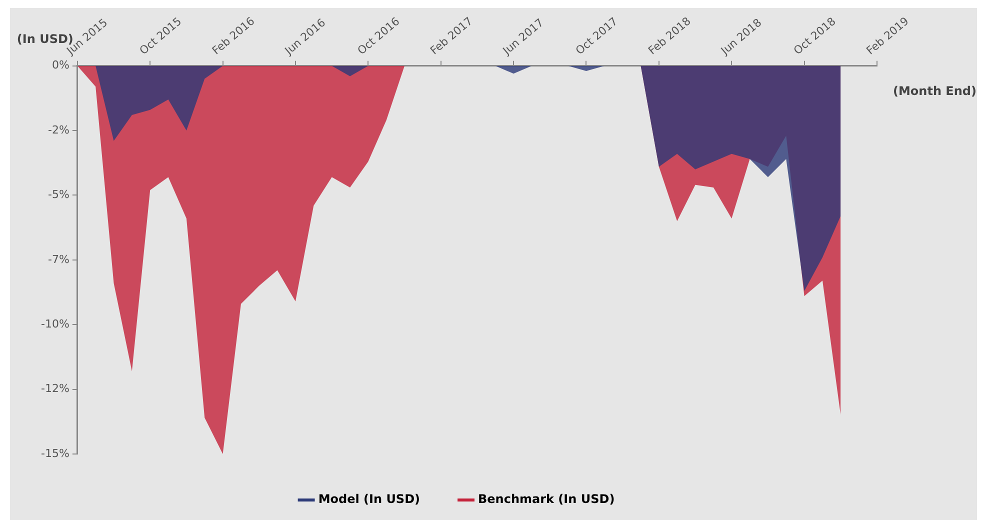 This screenshot has width=987, height=520. Describe the element at coordinates (59, 129) in the screenshot. I see `y-tick-label: -2%` at that location.